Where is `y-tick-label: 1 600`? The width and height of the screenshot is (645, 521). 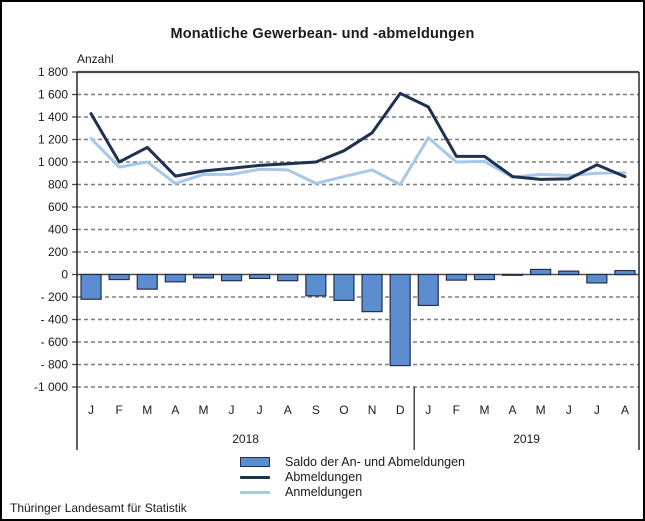 y-tick-label: 1 600 is located at coordinates (53, 95).